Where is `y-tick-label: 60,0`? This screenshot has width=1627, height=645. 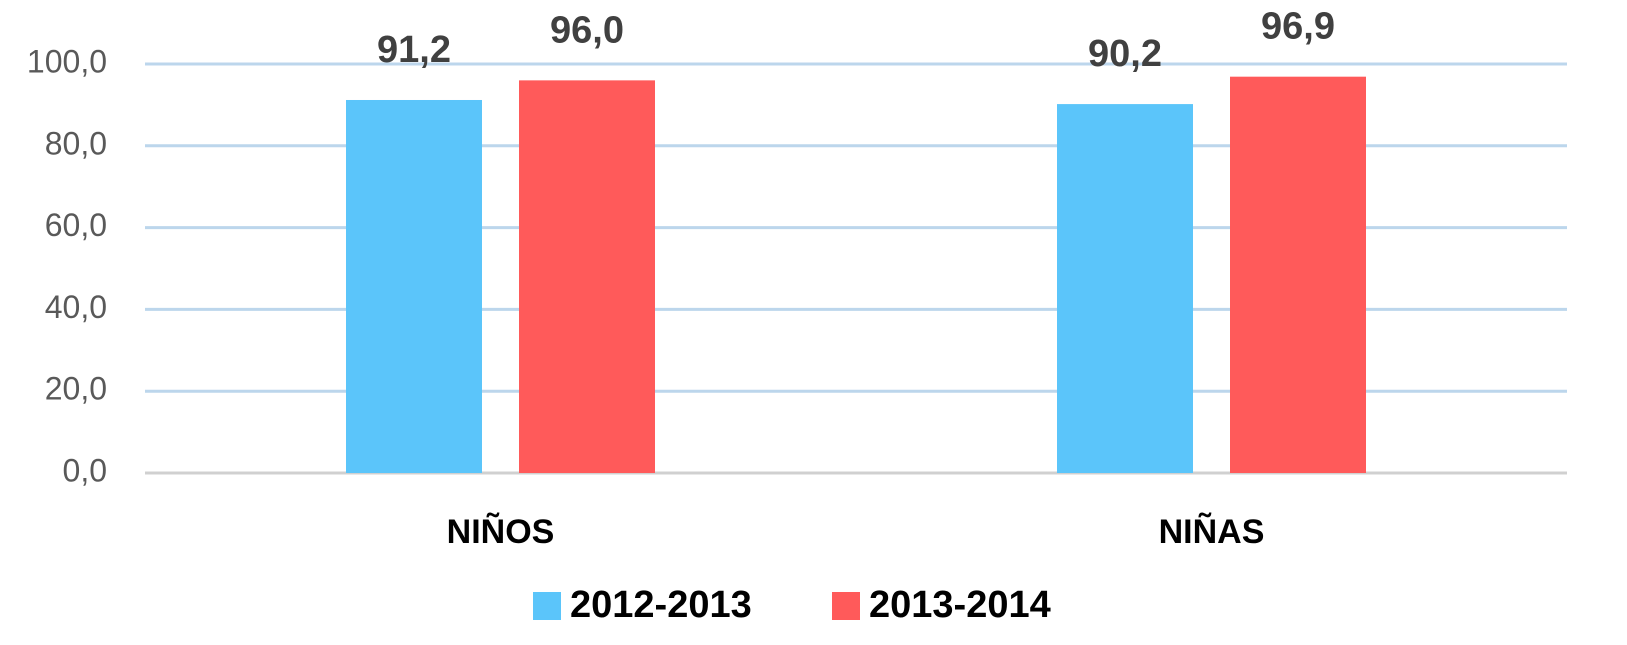 y-tick-label: 60,0 is located at coordinates (76, 225).